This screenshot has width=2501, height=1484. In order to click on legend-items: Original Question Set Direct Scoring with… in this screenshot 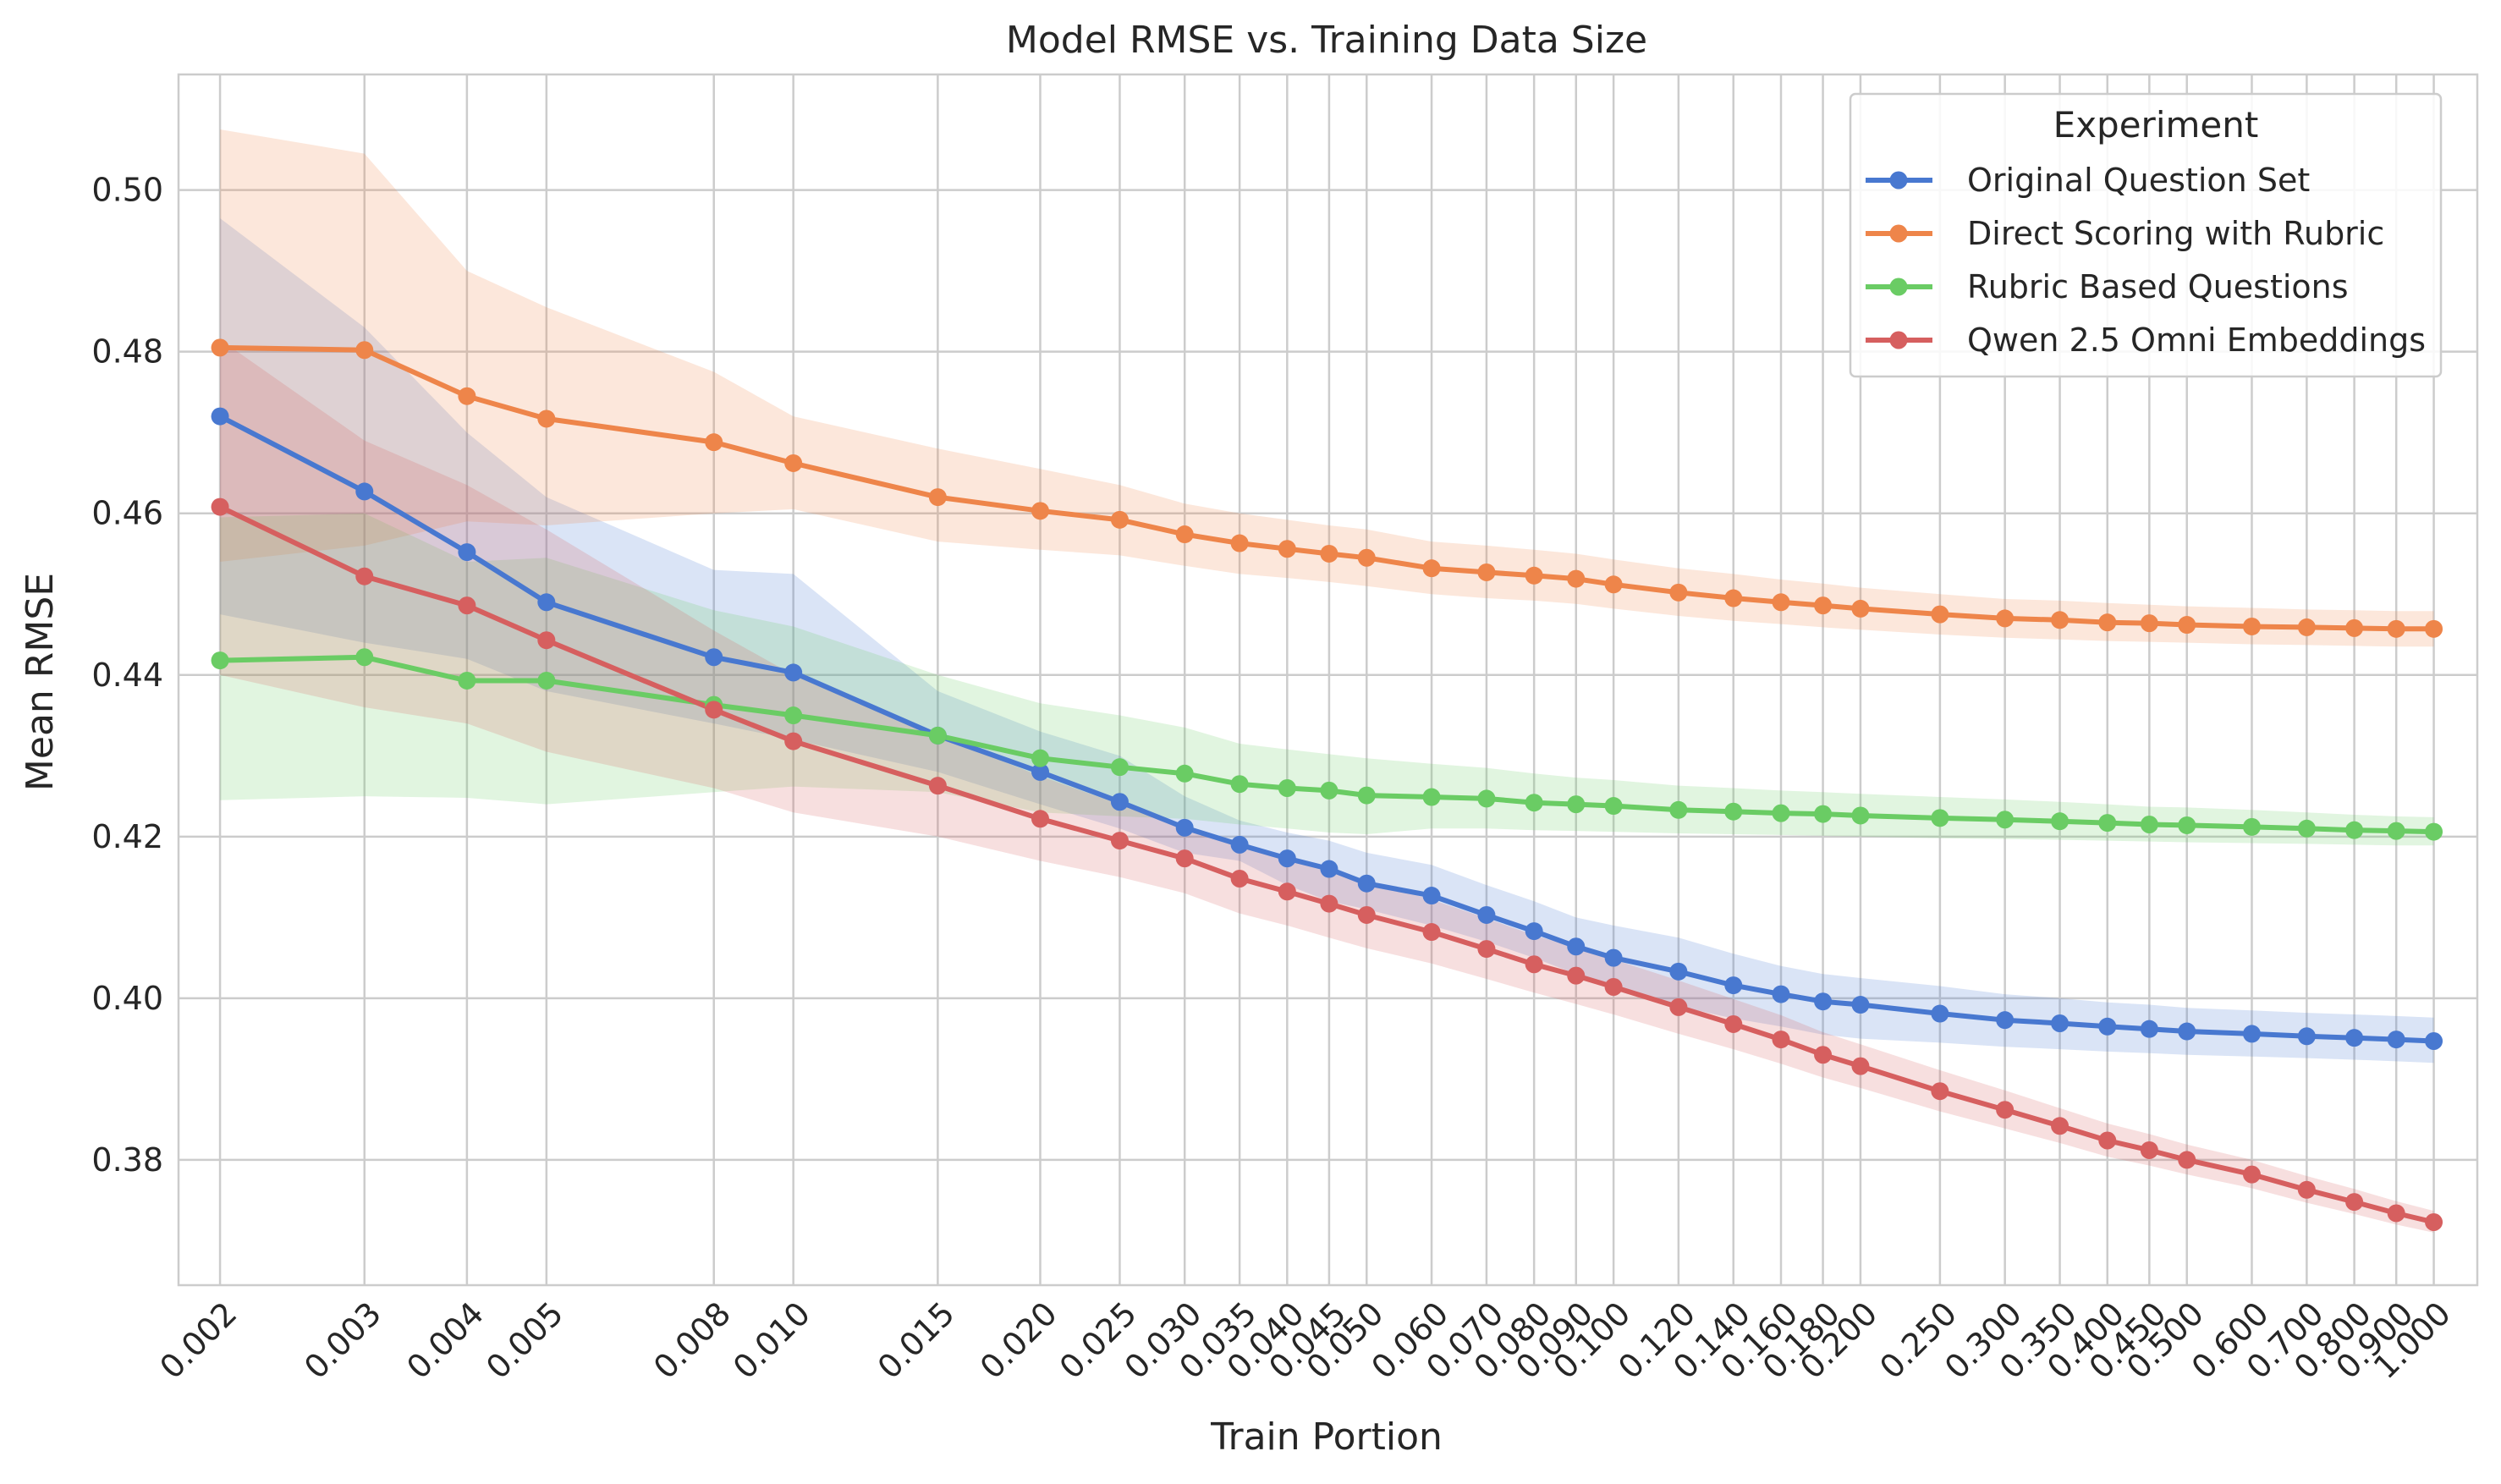, I will do `click(2146, 260)`.